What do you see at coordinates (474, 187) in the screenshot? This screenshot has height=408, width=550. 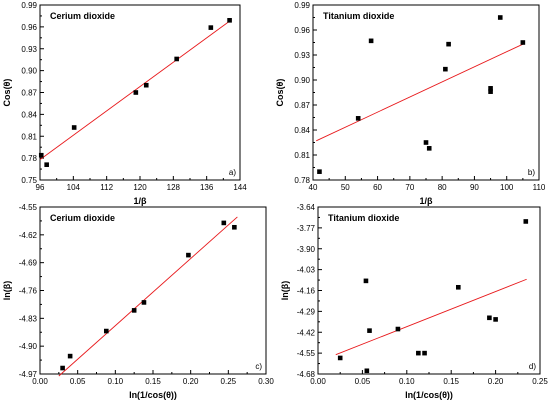 I see `x-tick-label: 90` at bounding box center [474, 187].